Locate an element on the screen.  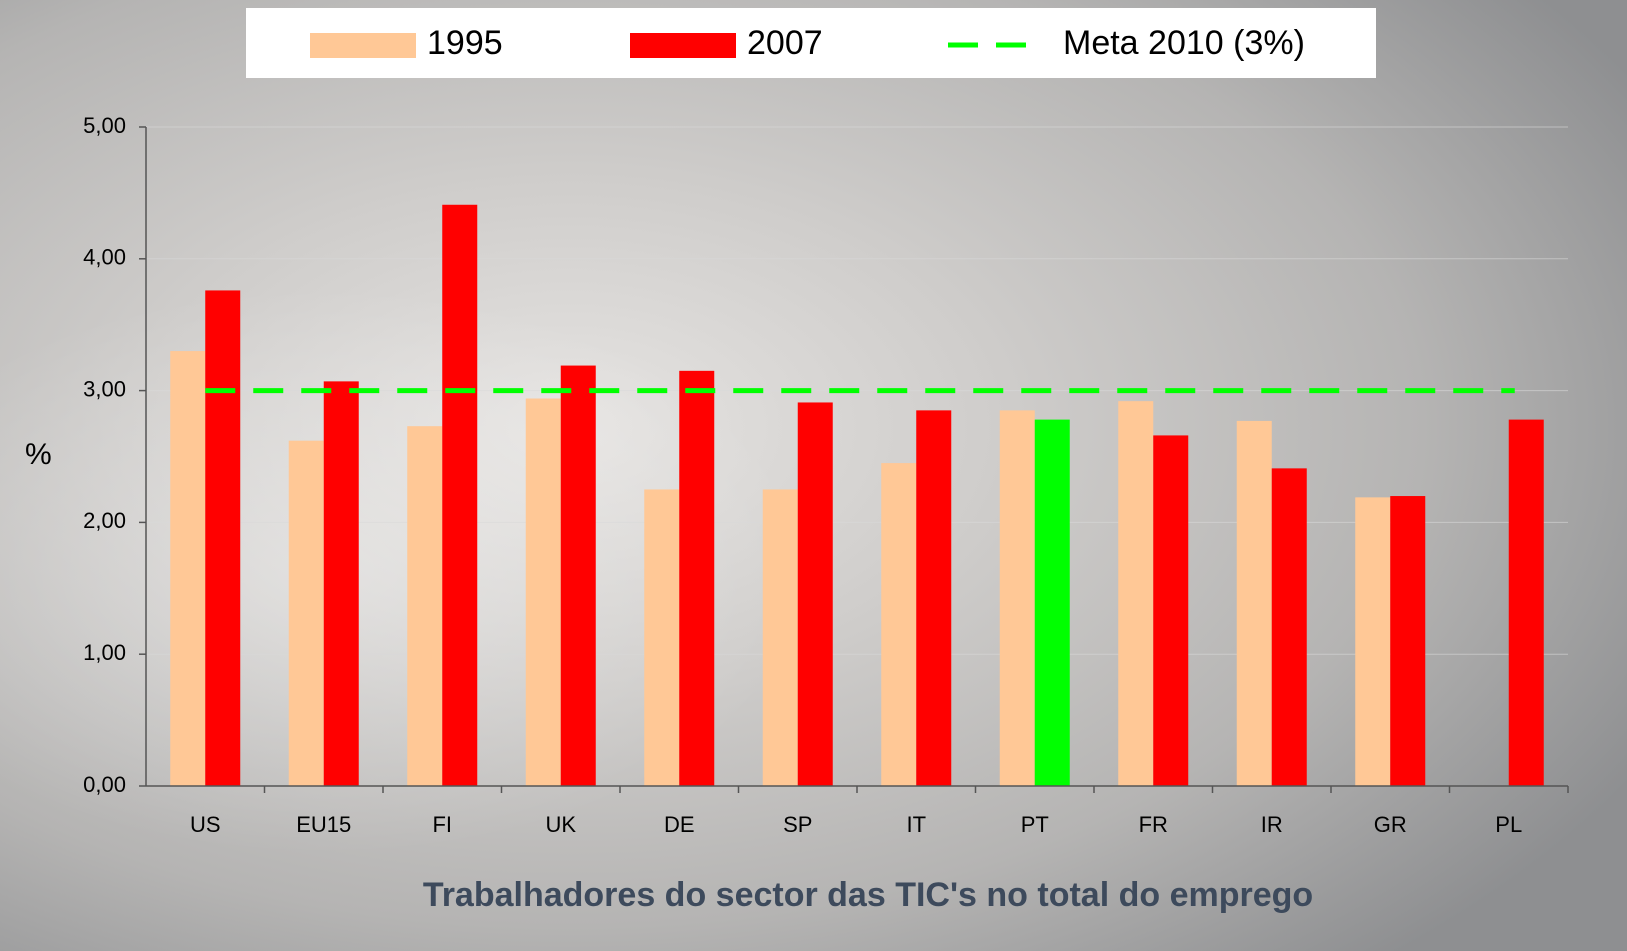
legend-label: 2007 is located at coordinates (785, 43).